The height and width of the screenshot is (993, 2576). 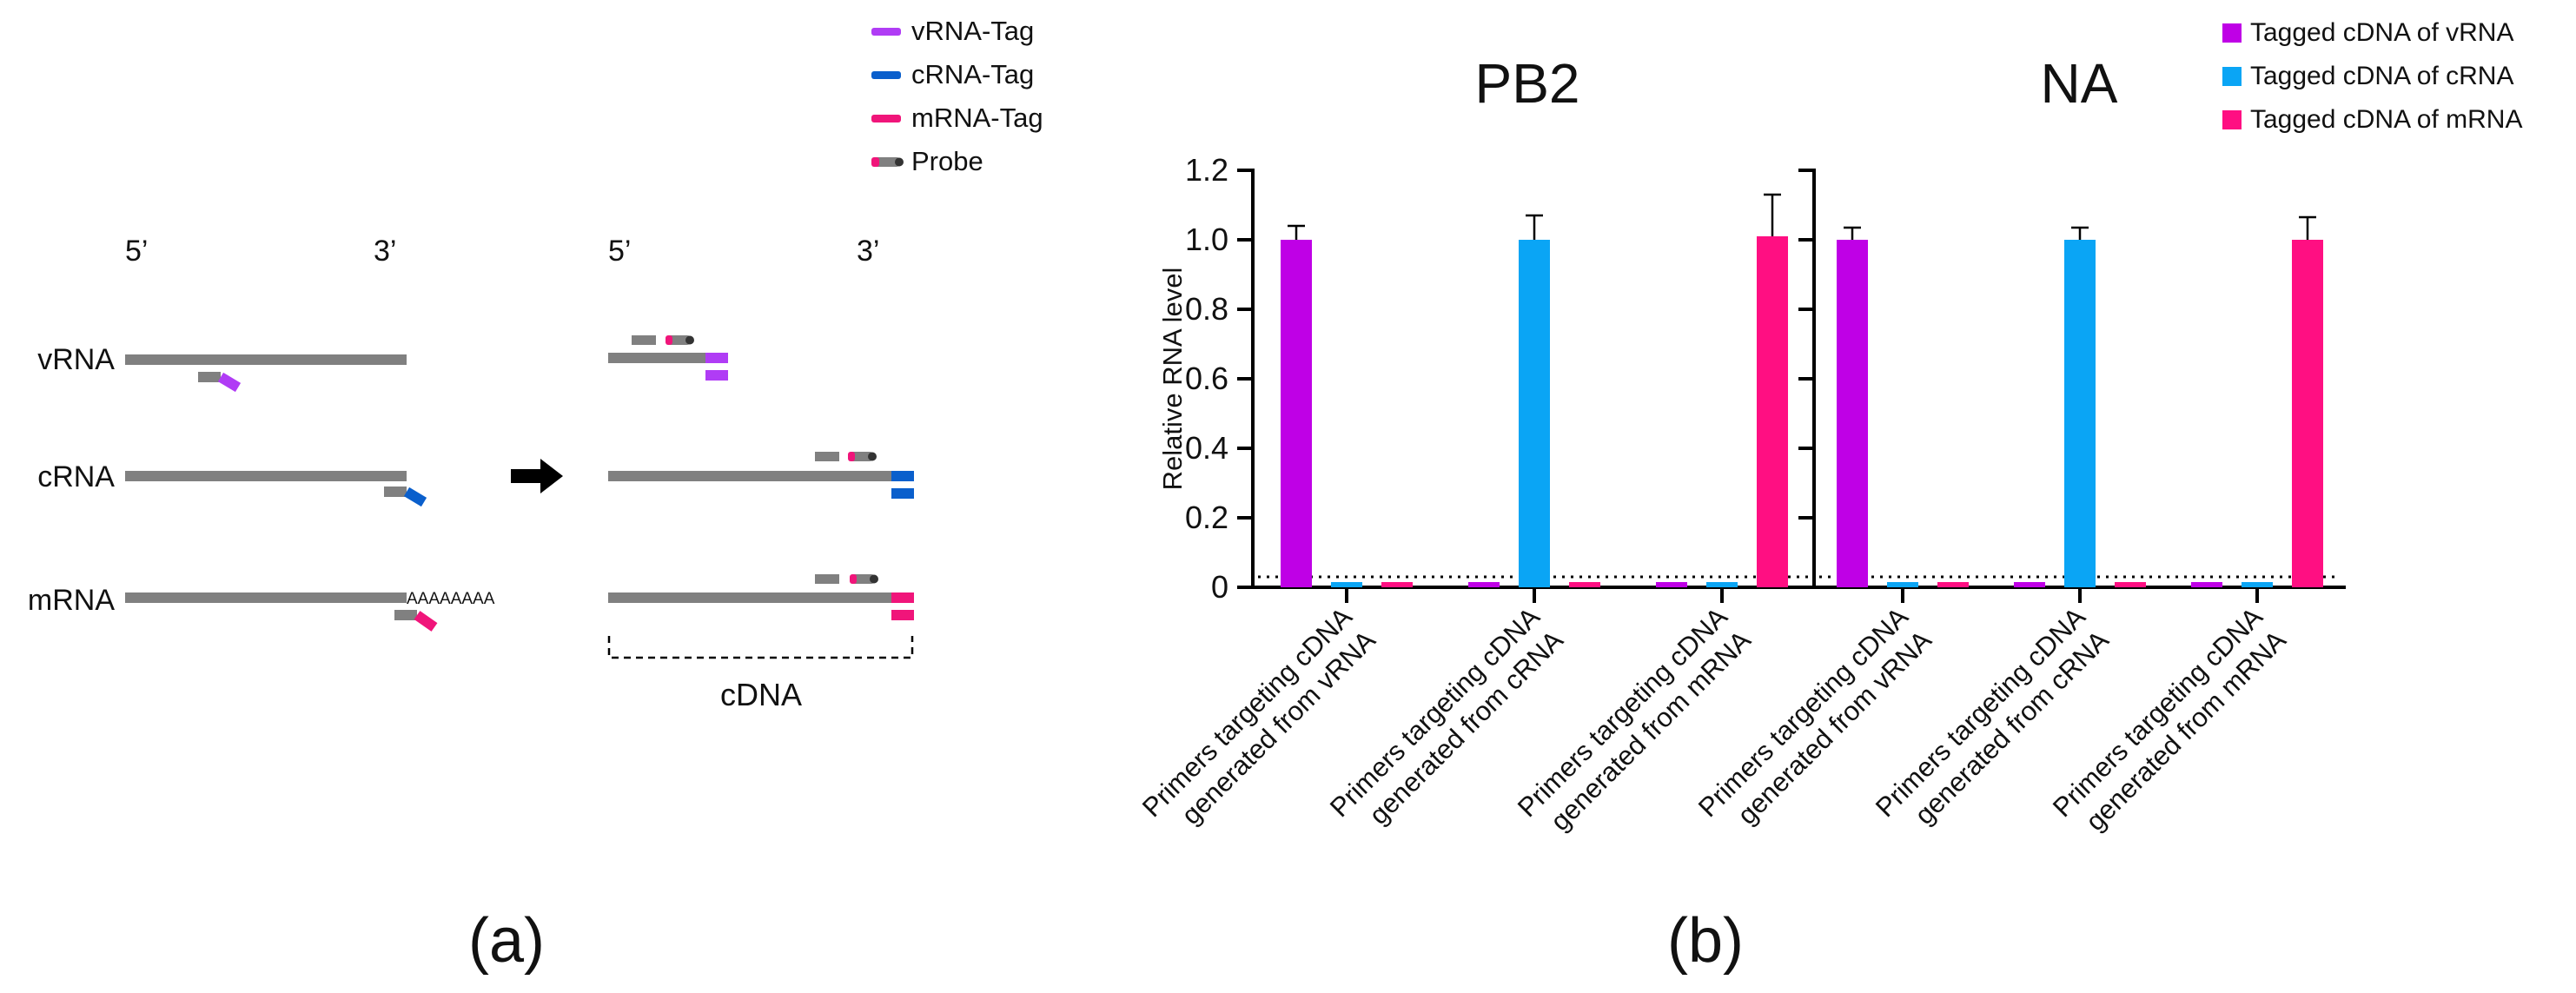 I want to click on mrna-strand, so click(x=266, y=597).